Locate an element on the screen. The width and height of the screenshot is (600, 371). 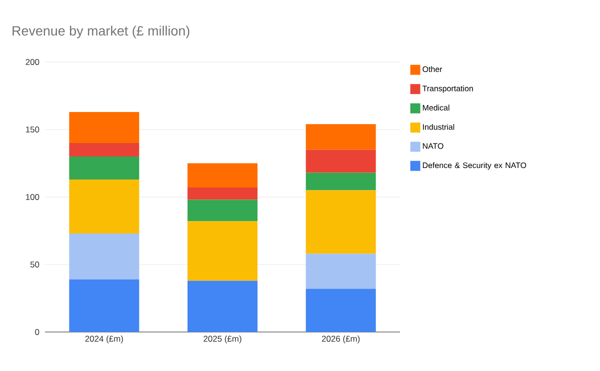
y-tick-label: 50 is located at coordinates (35, 265).